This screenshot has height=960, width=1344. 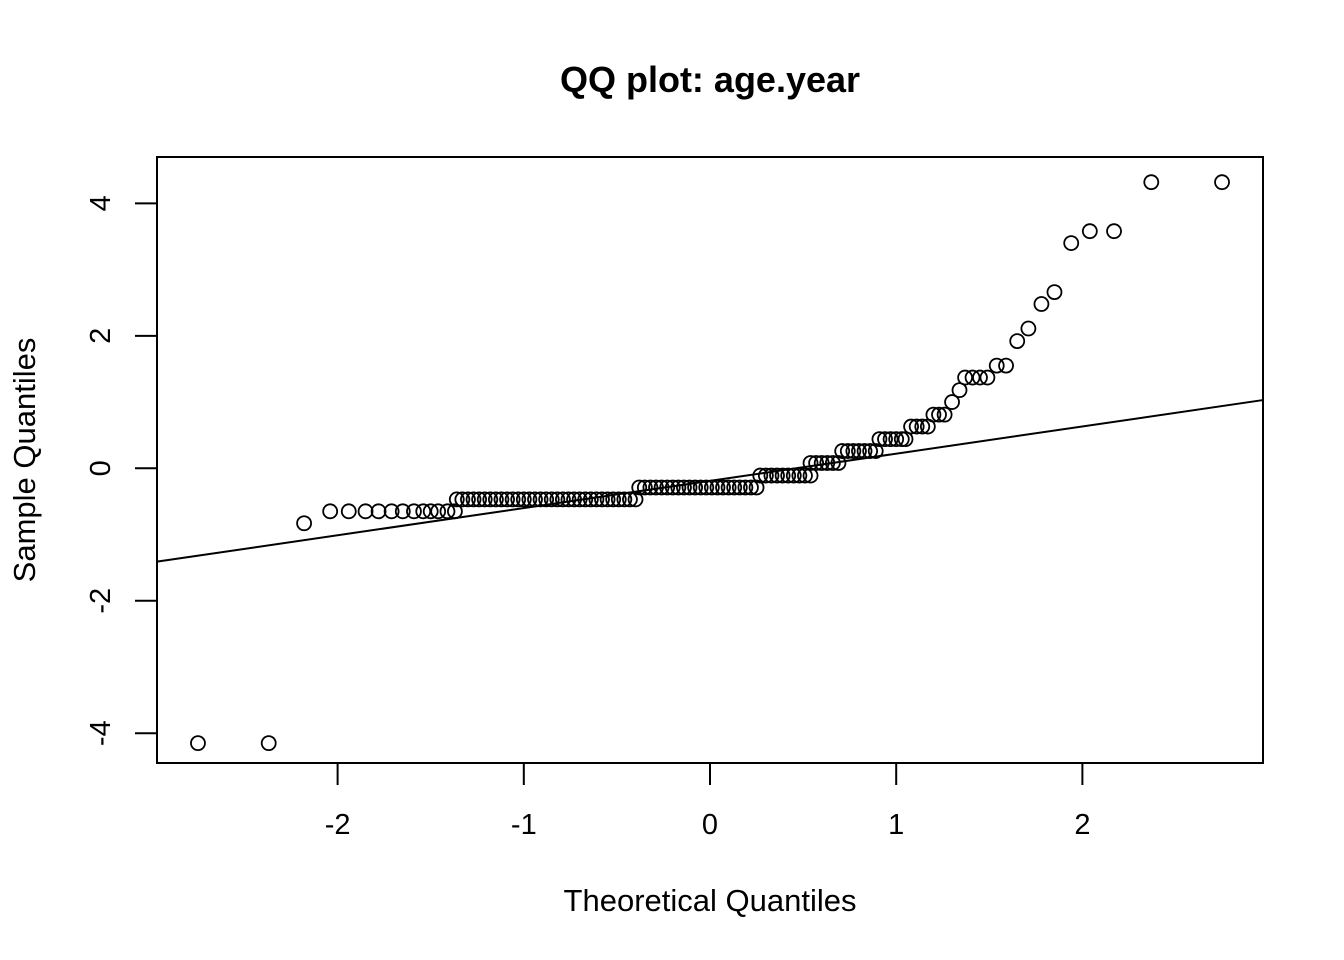 What do you see at coordinates (707, 801) in the screenshot?
I see `x-axis: -2 -1 0 1 2` at bounding box center [707, 801].